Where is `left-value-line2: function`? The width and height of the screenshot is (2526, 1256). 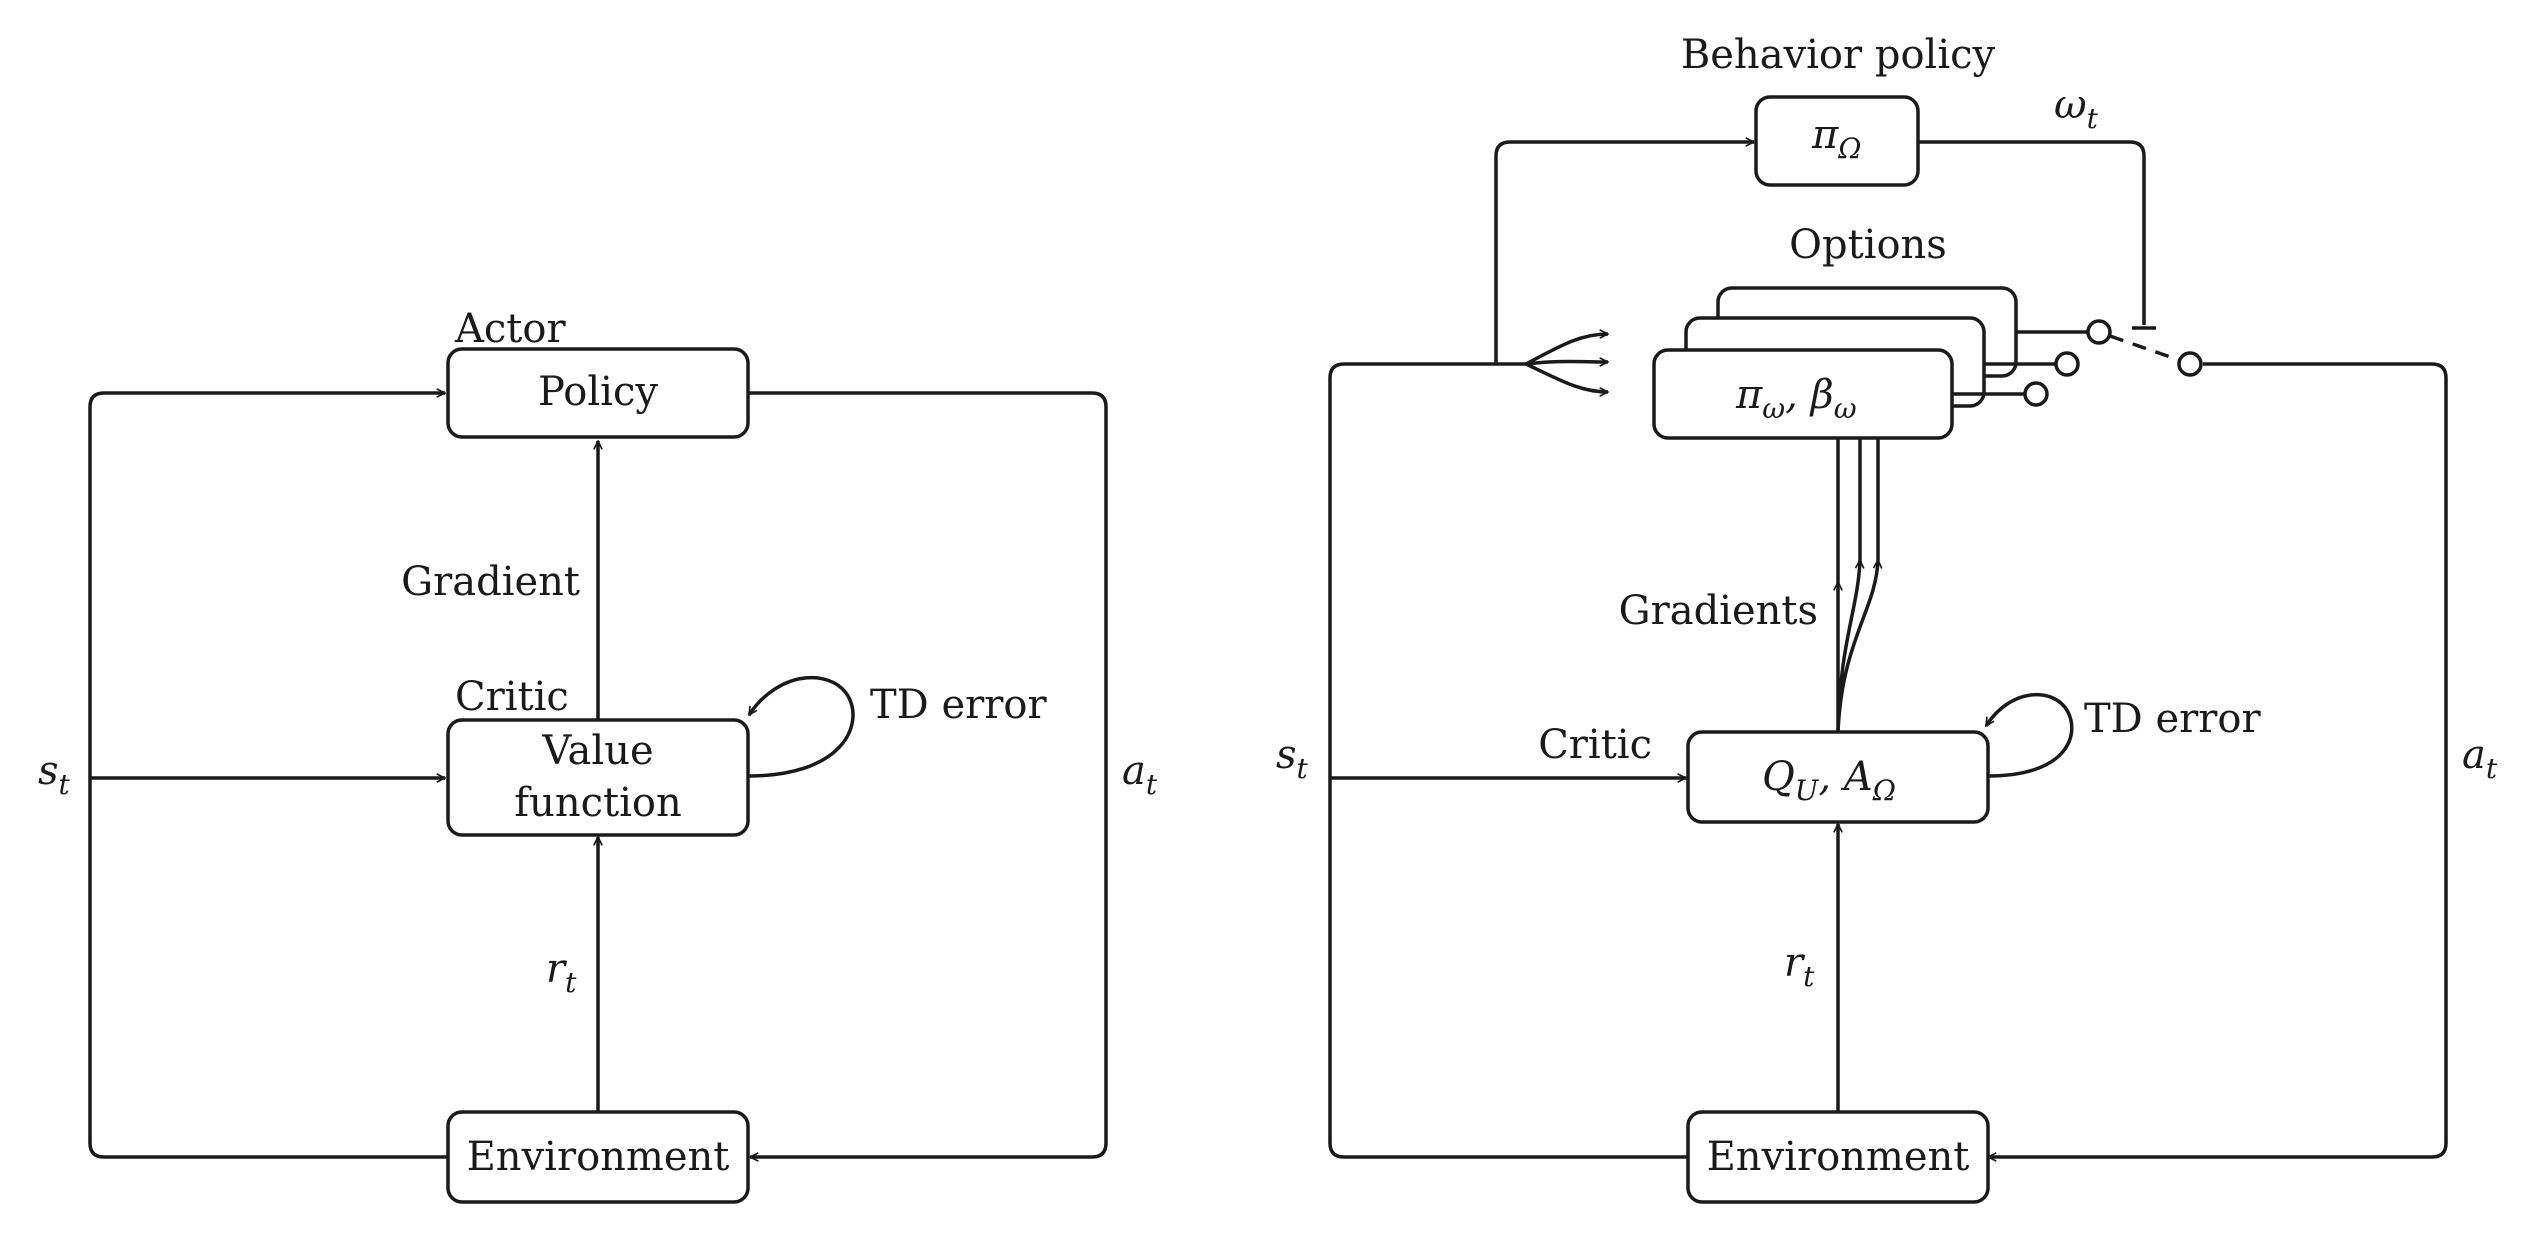
left-value-line2: function is located at coordinates (597, 803).